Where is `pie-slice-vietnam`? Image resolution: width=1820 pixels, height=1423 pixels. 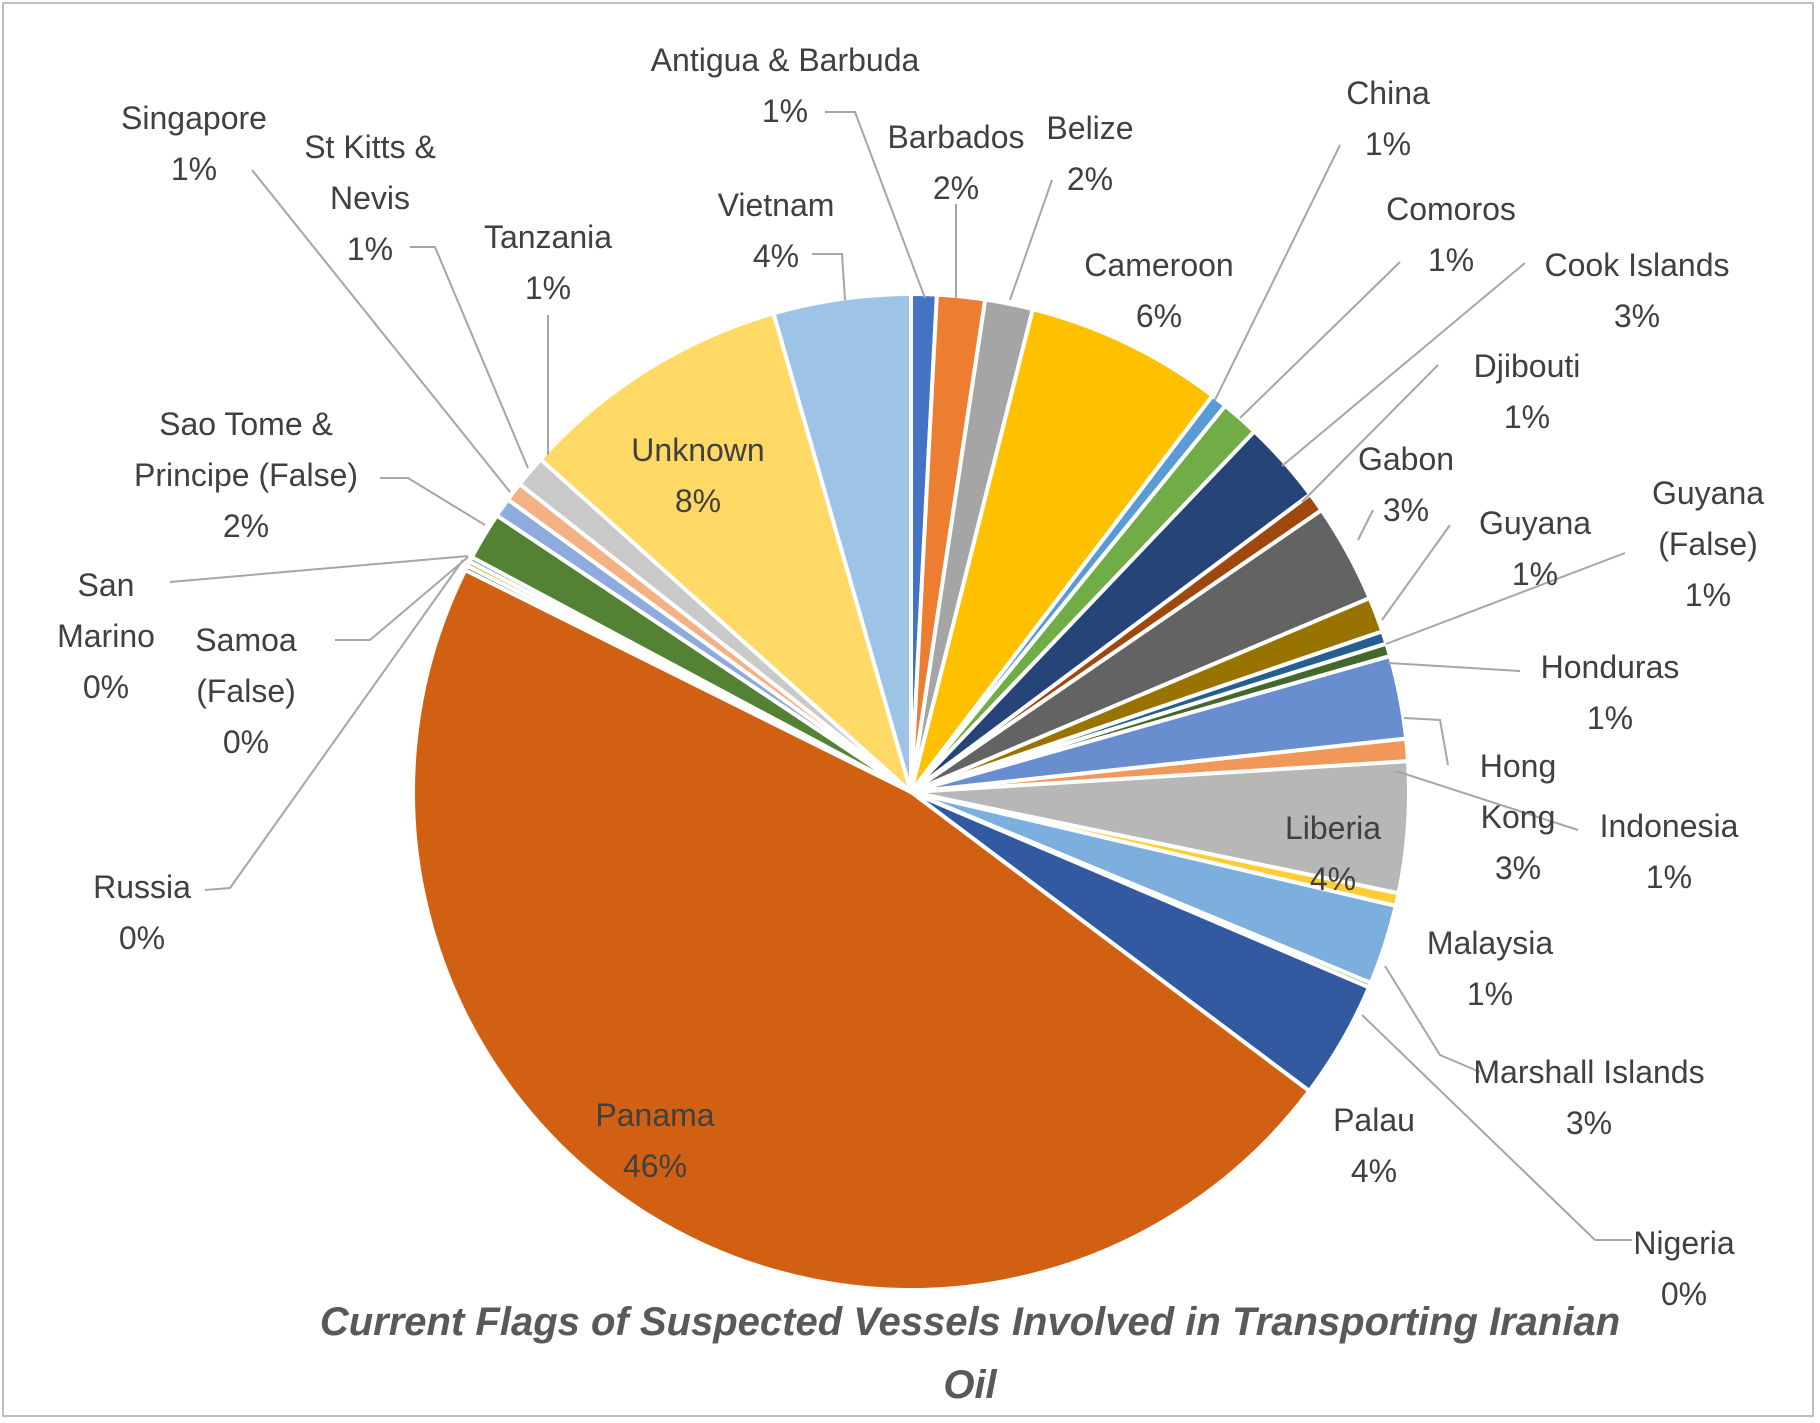 pie-slice-vietnam is located at coordinates (842, 543).